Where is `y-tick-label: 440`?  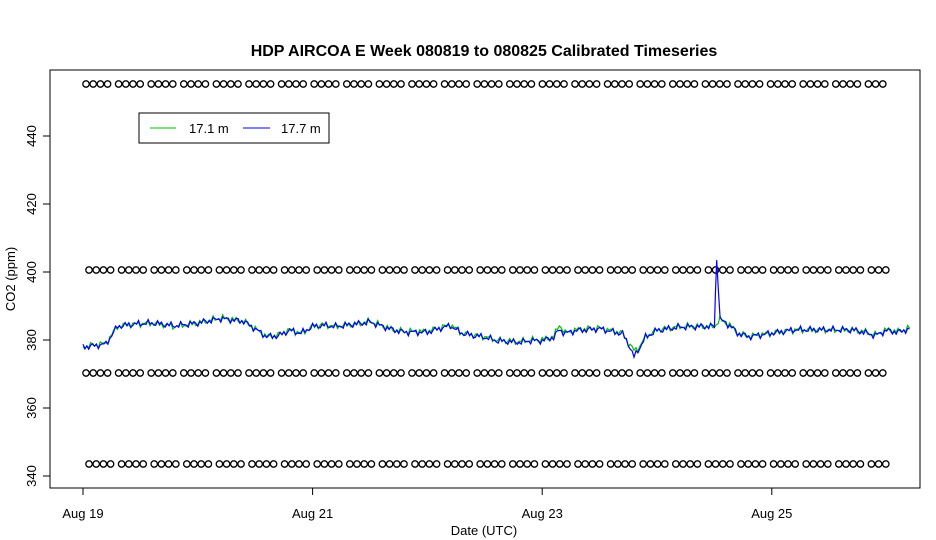 y-tick-label: 440 is located at coordinates (31, 136).